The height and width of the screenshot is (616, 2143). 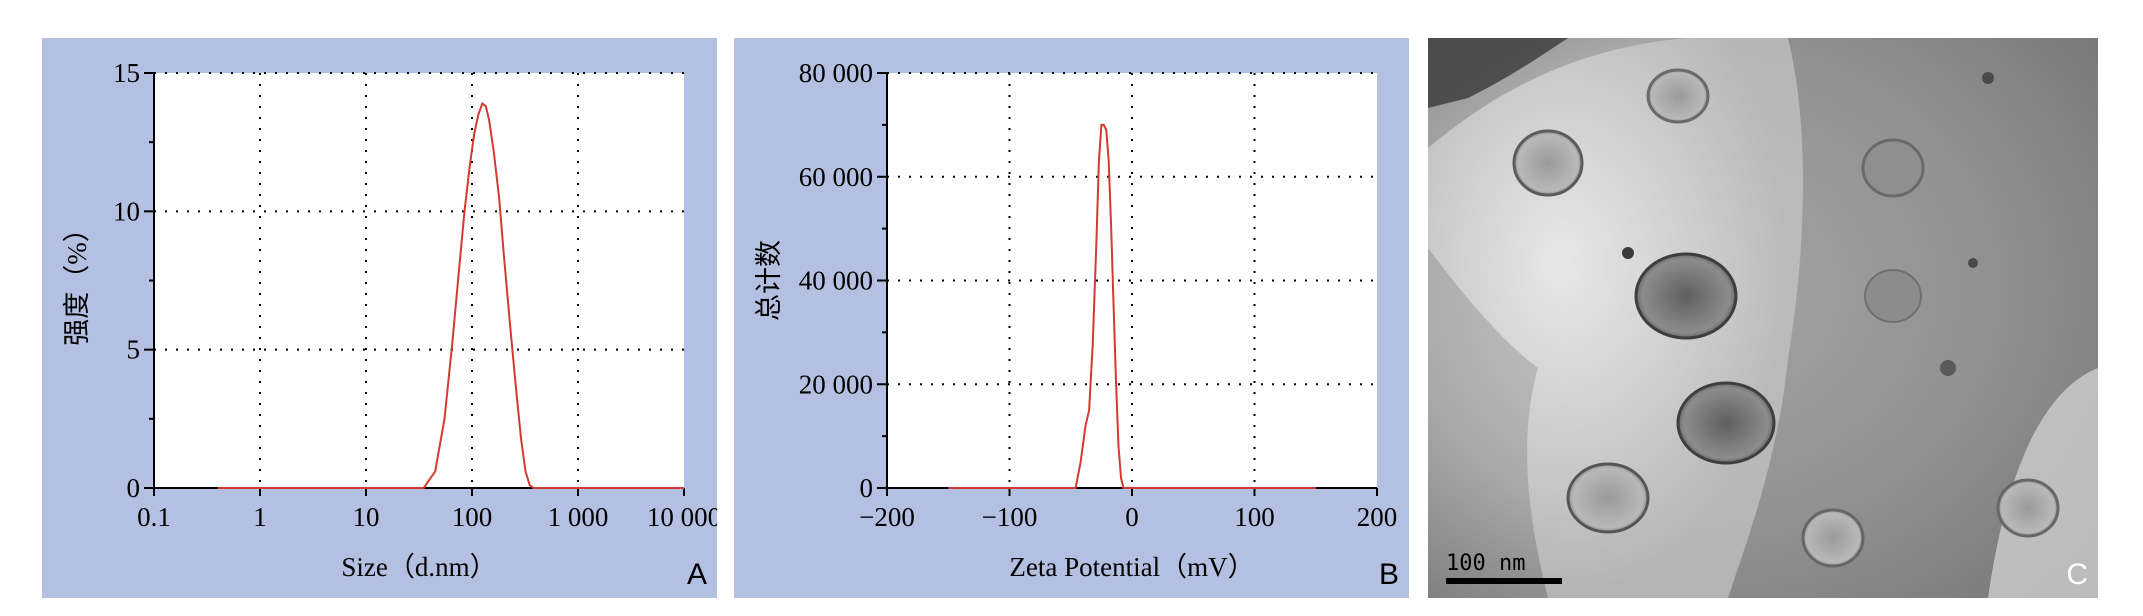 I want to click on y-tick-label: 5, so click(x=134, y=350).